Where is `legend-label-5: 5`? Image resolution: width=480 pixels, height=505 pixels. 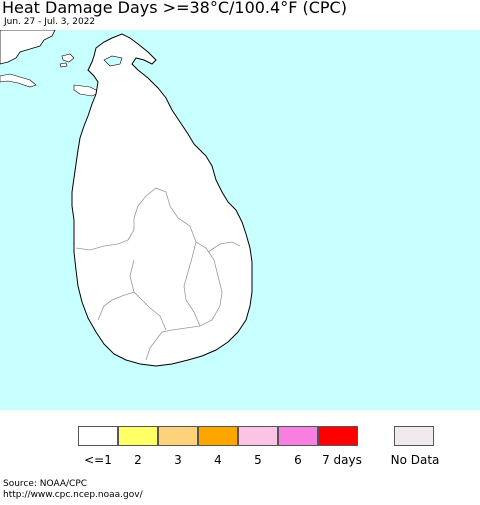 legend-label-5: 5 is located at coordinates (258, 460).